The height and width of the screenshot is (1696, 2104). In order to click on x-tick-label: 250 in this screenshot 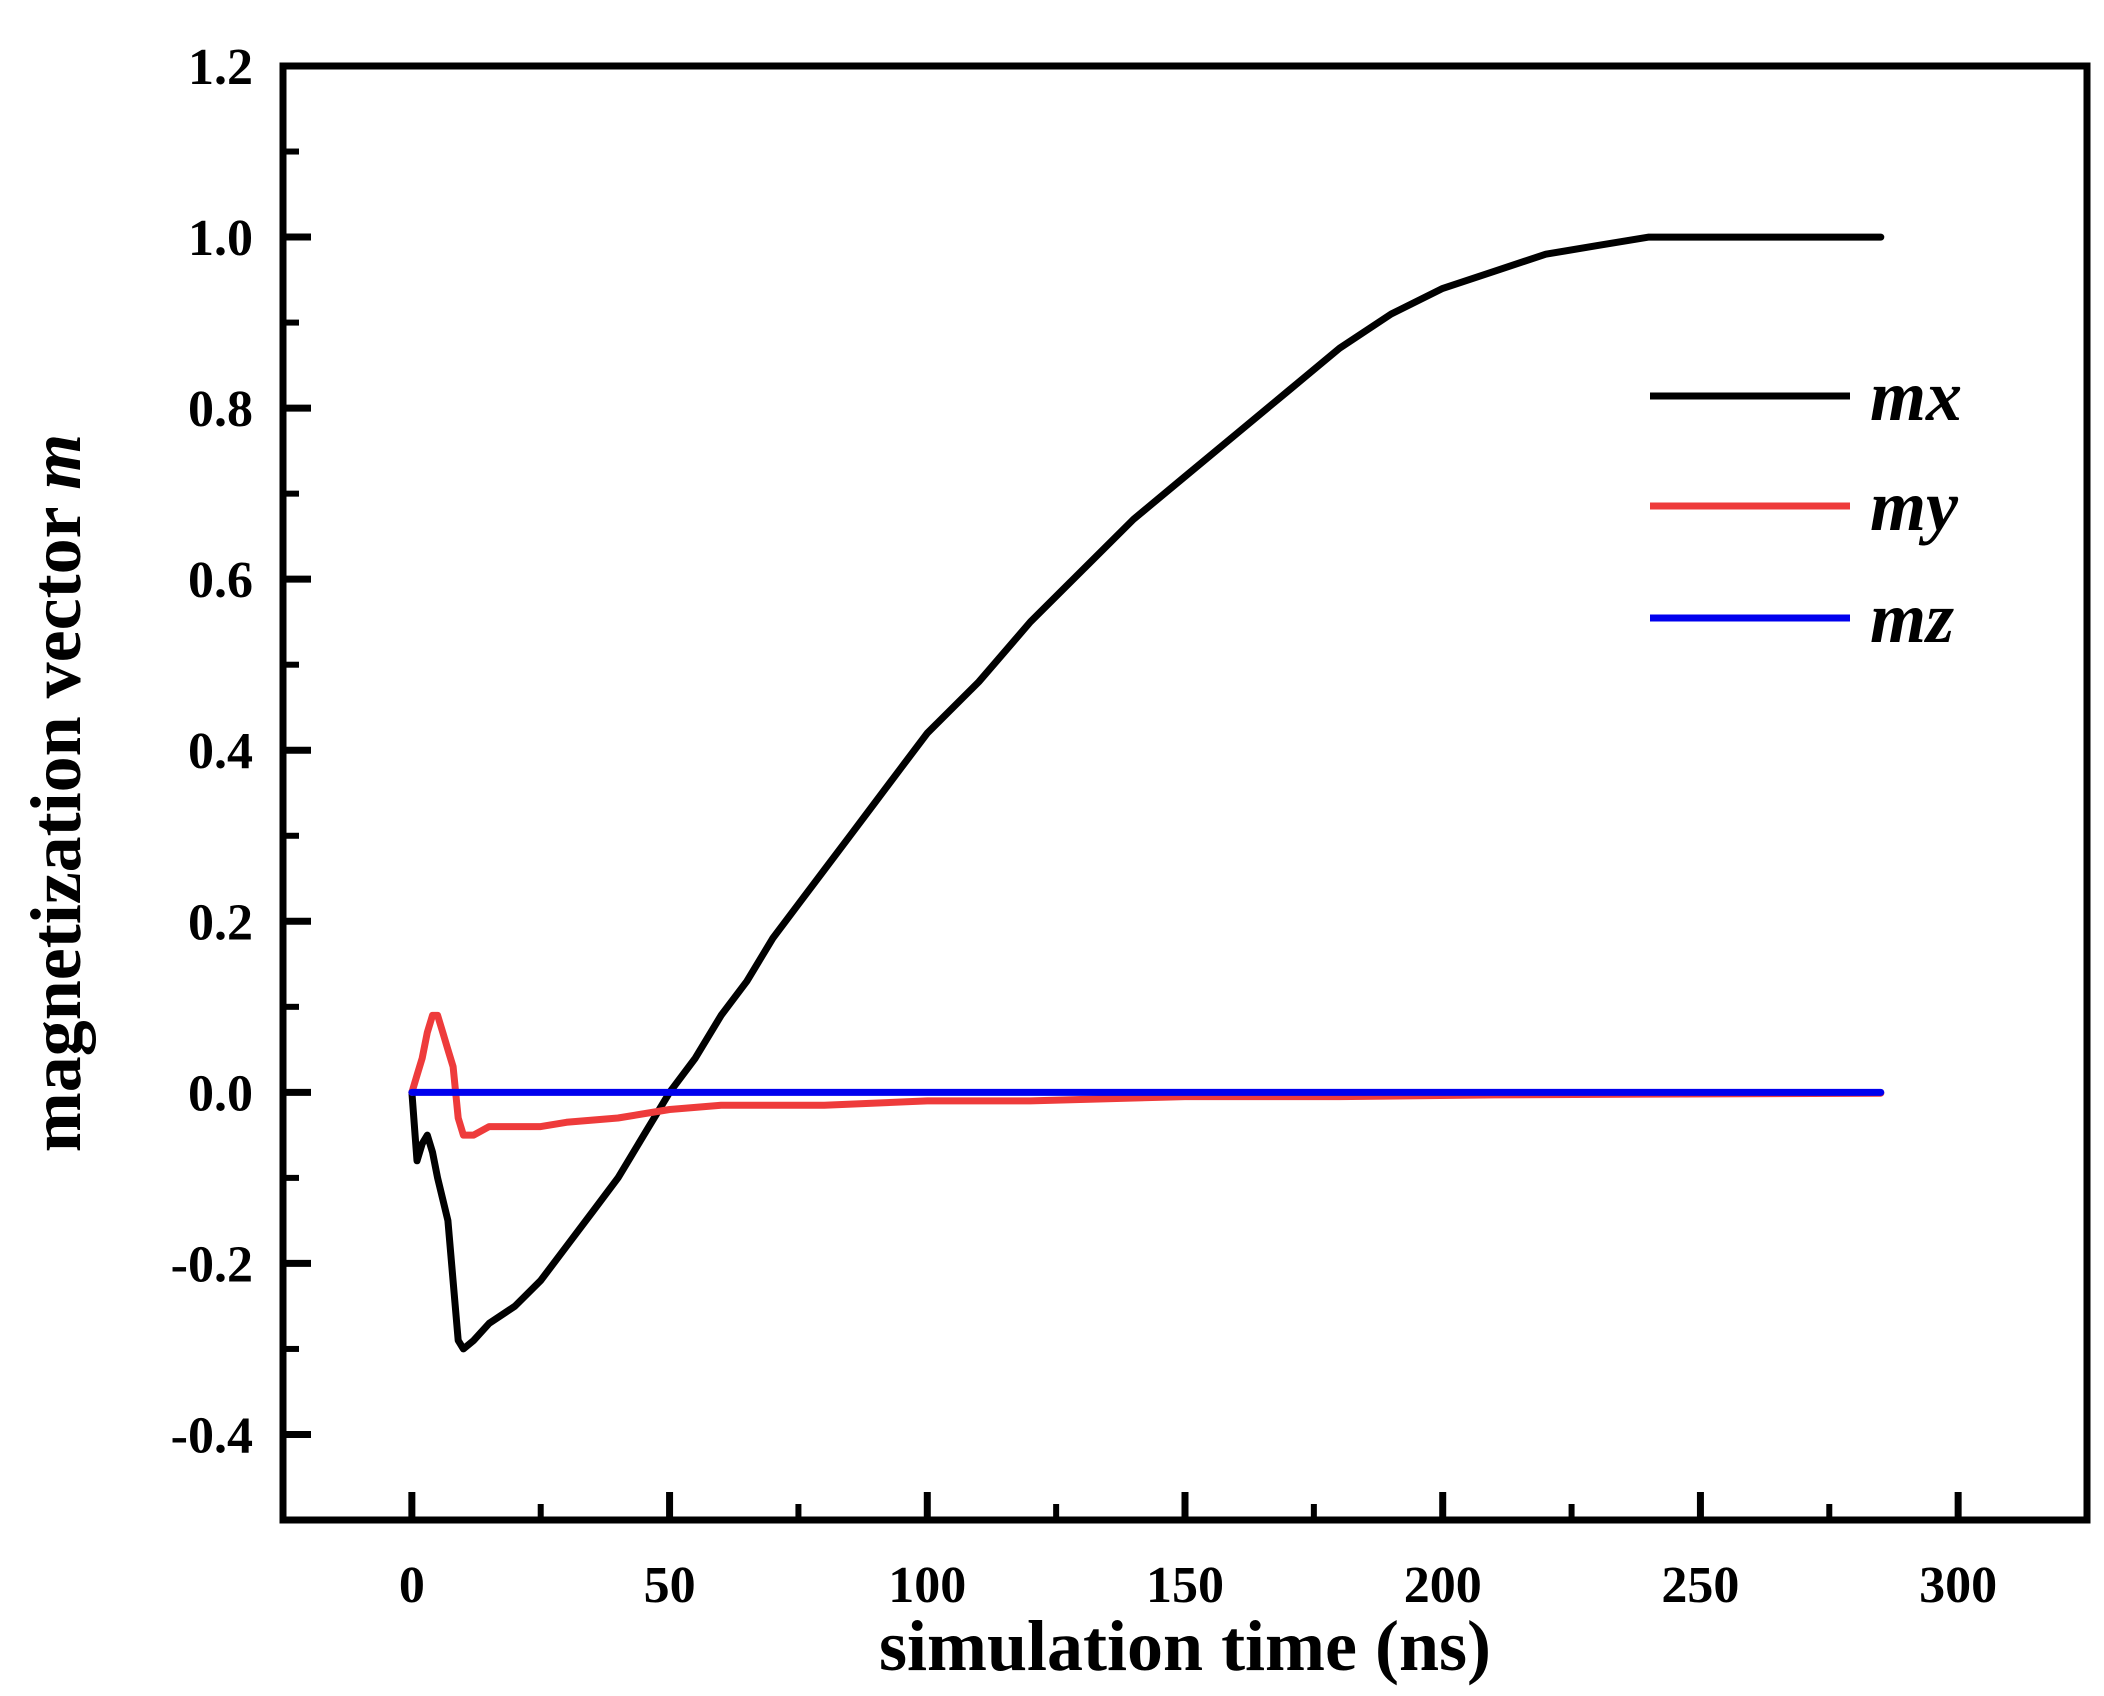, I will do `click(1700, 1585)`.